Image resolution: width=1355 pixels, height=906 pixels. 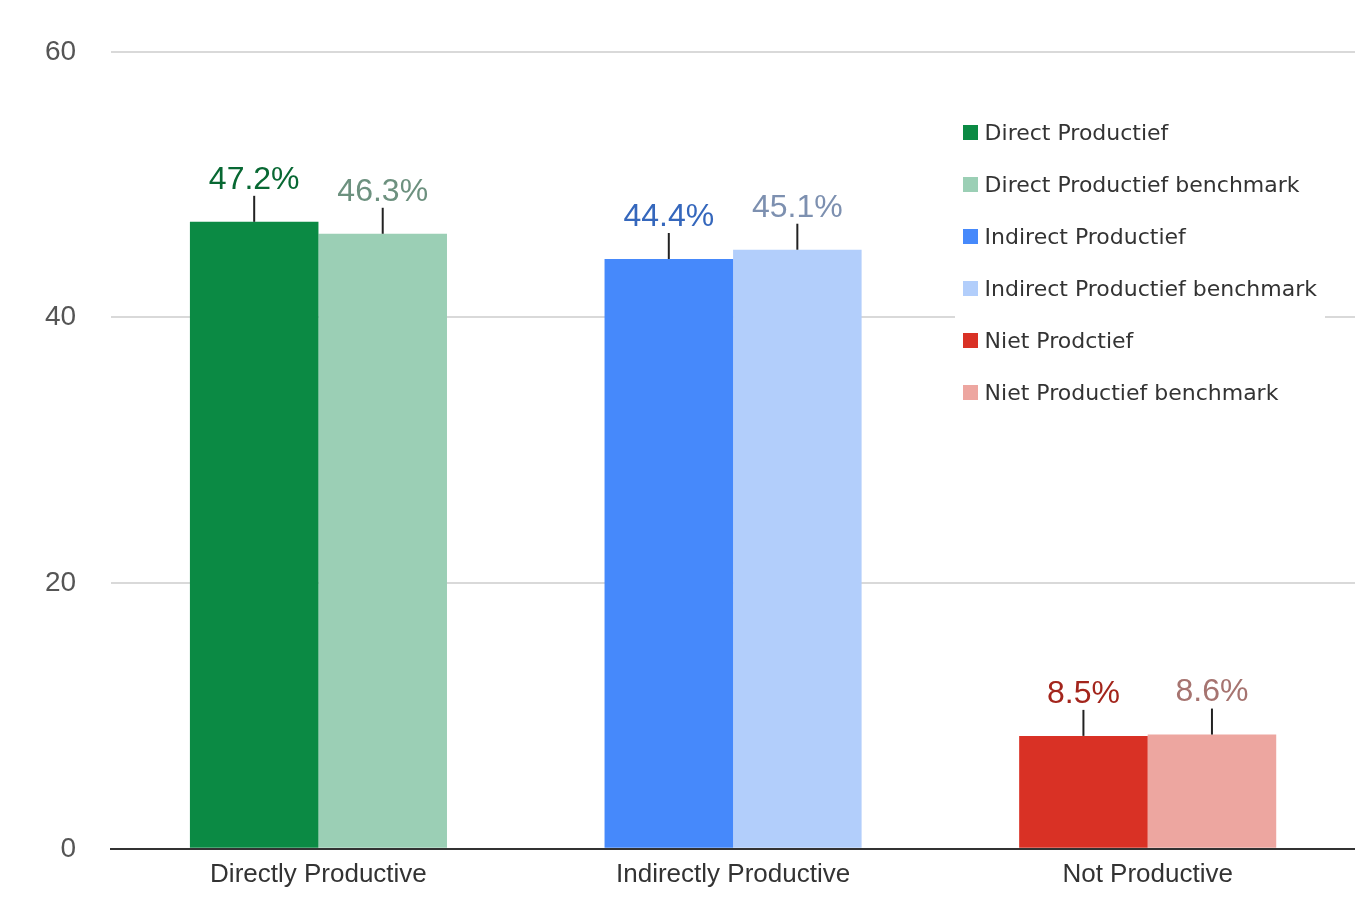 I want to click on data-label: 46.3%, so click(x=383, y=189).